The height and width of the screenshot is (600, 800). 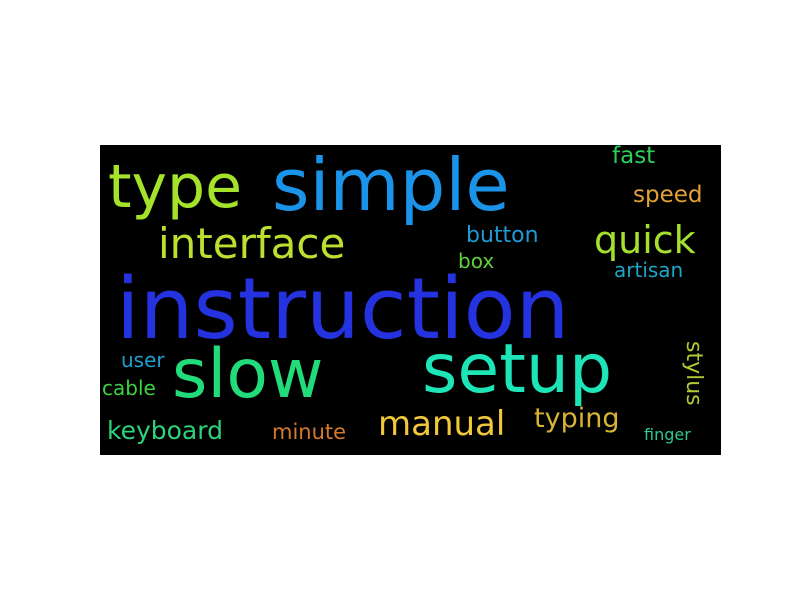 What do you see at coordinates (517, 369) in the screenshot?
I see `word-setup: setup` at bounding box center [517, 369].